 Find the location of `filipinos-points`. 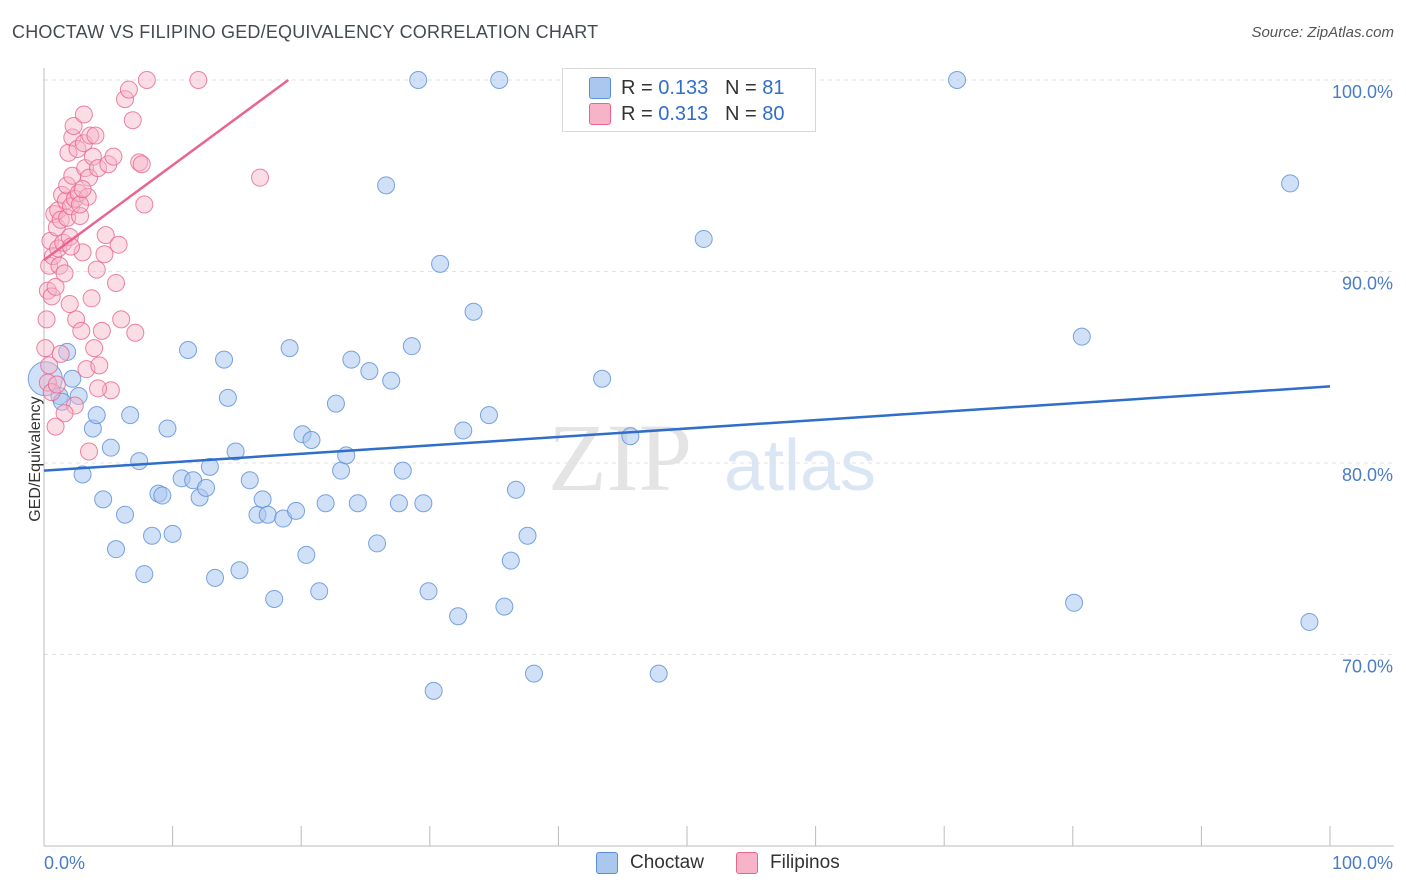

filipinos-points is located at coordinates (153, 266).